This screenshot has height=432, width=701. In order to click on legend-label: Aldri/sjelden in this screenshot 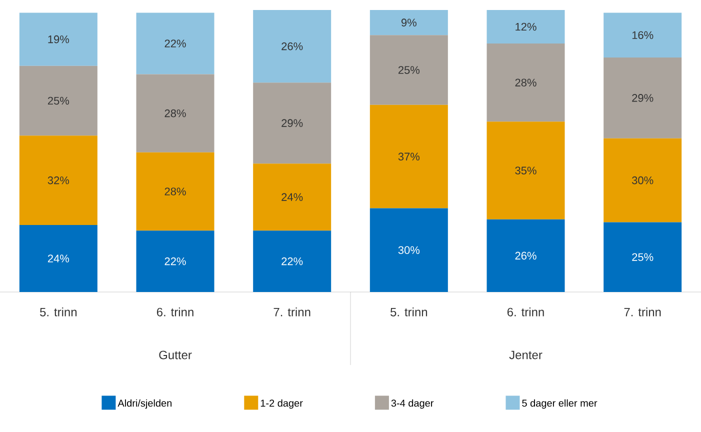, I will do `click(145, 404)`.